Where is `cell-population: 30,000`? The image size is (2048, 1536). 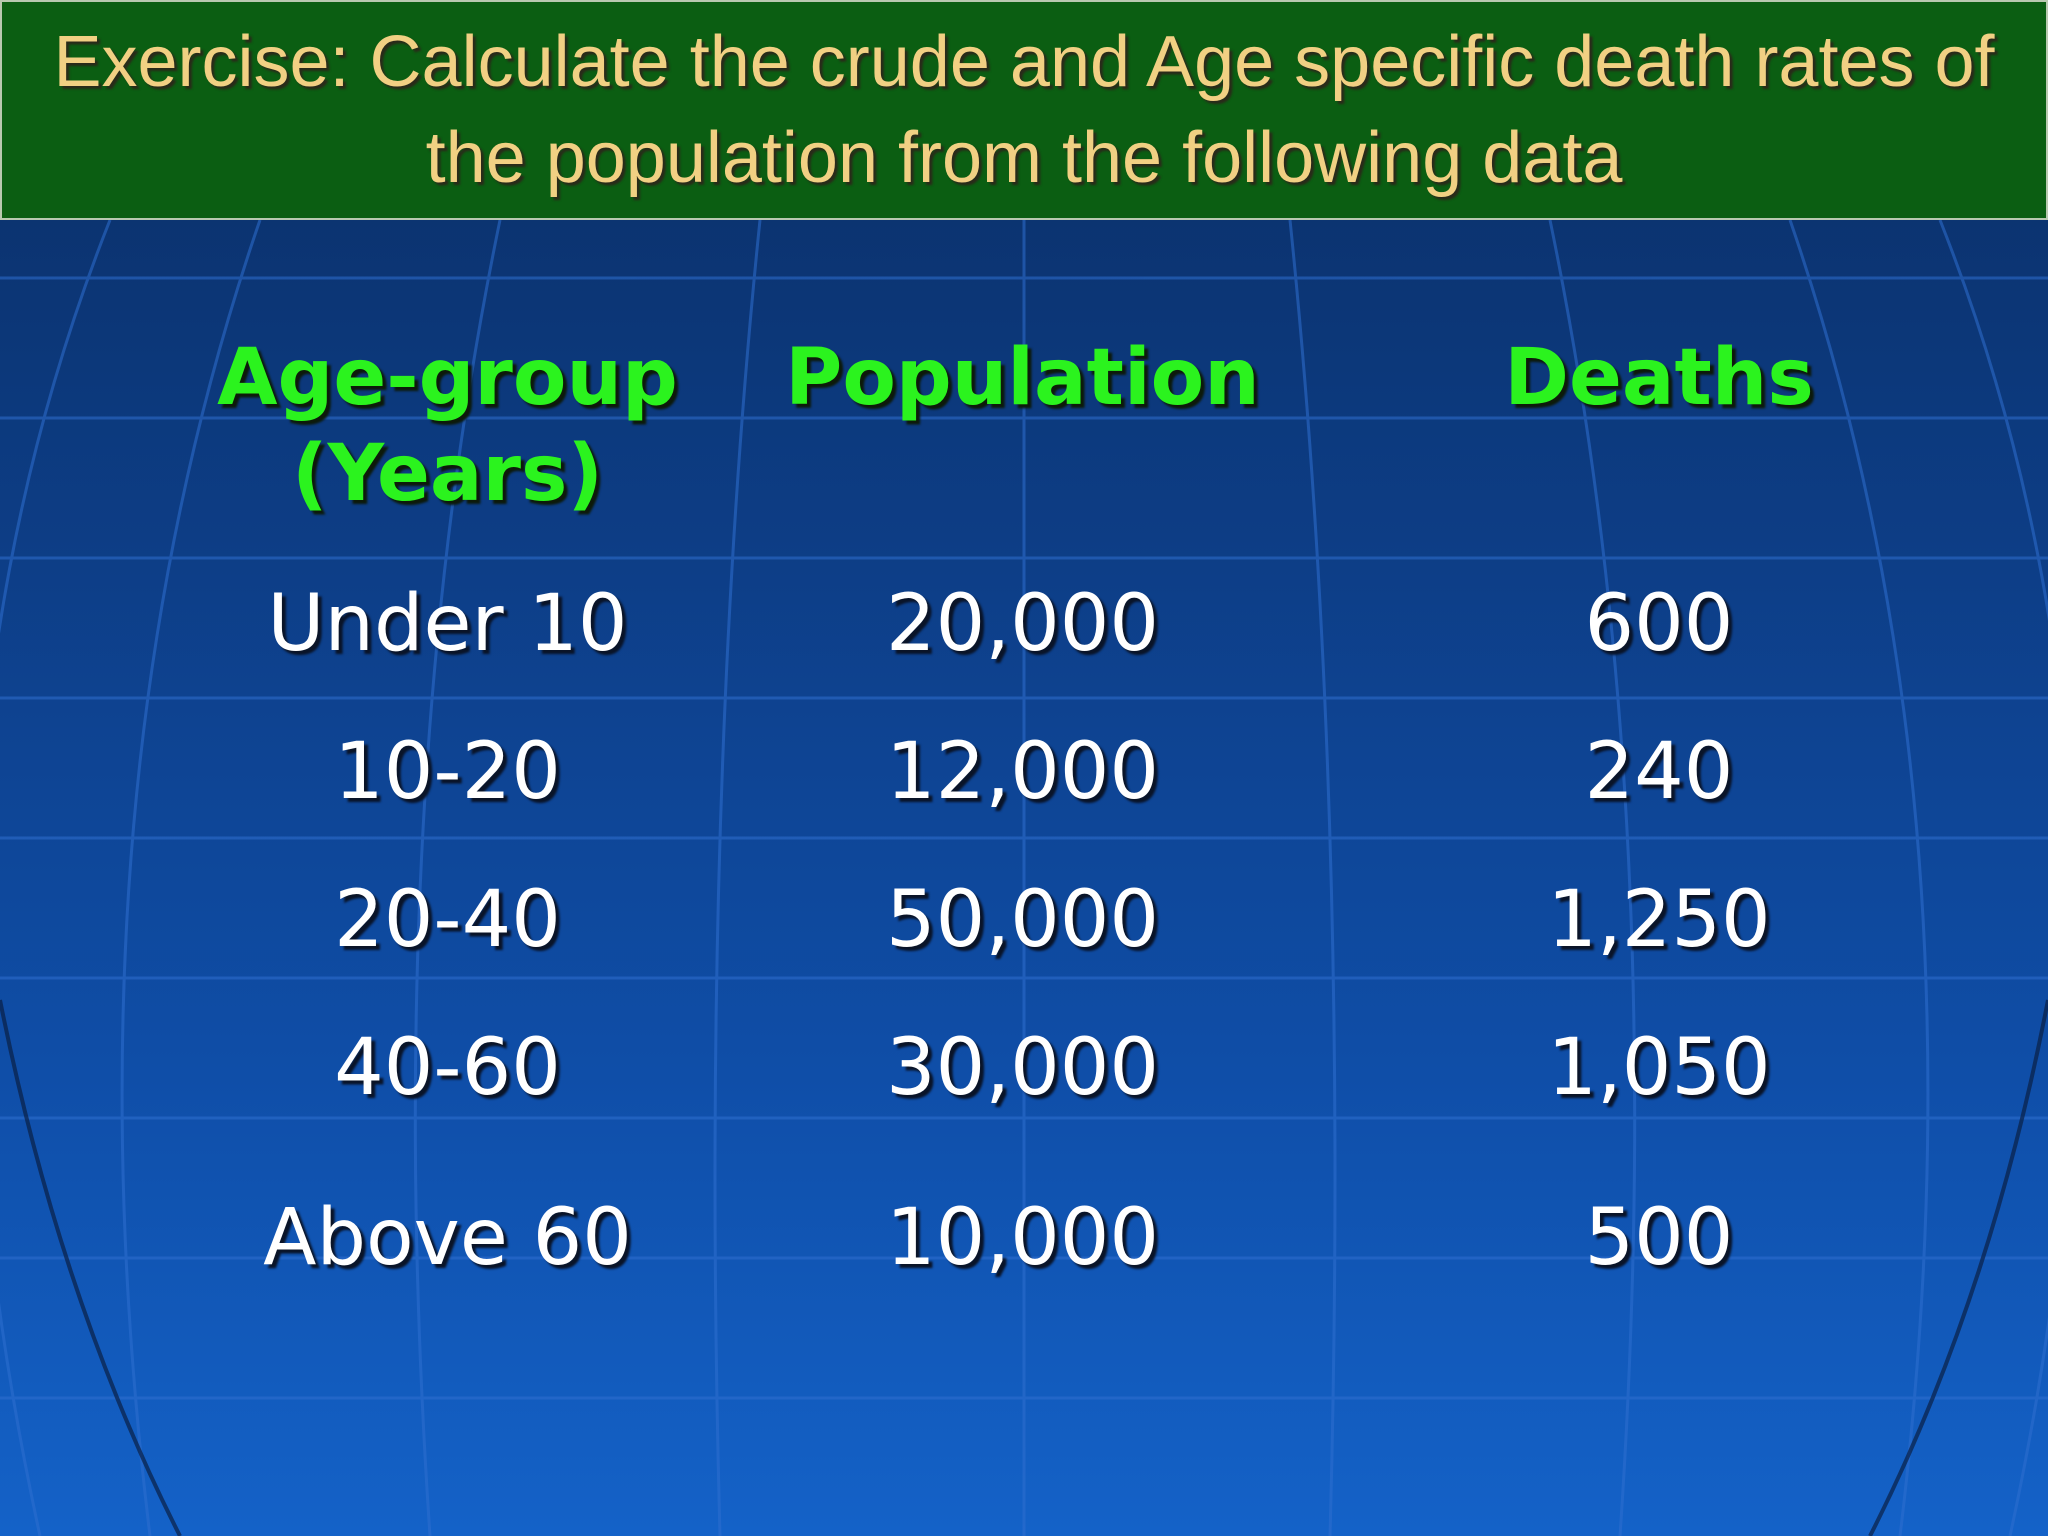
cell-population: 30,000 is located at coordinates (1022, 1068).